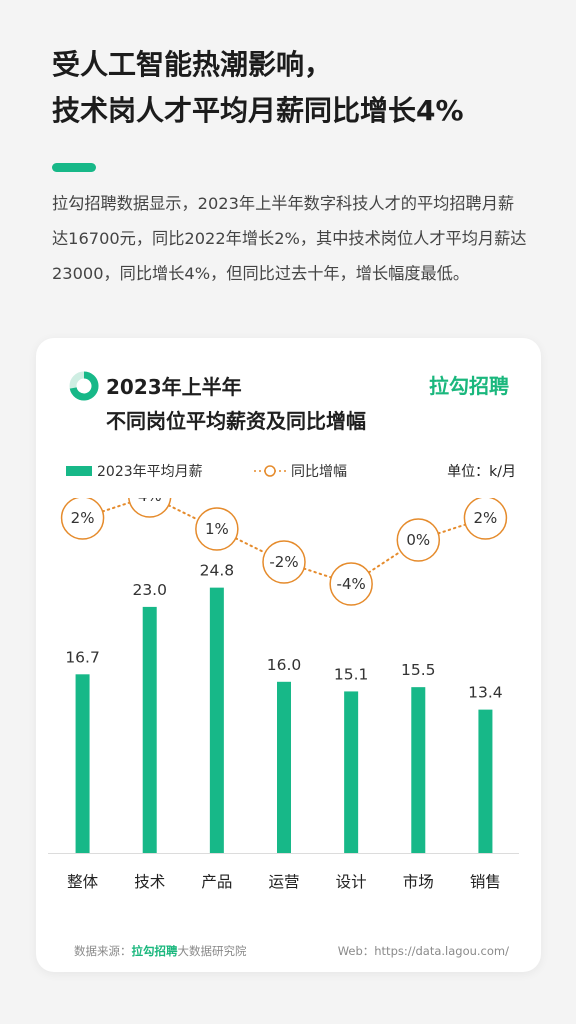 This screenshot has width=576, height=1024. I want to click on growth-point-销售, so click(485, 519).